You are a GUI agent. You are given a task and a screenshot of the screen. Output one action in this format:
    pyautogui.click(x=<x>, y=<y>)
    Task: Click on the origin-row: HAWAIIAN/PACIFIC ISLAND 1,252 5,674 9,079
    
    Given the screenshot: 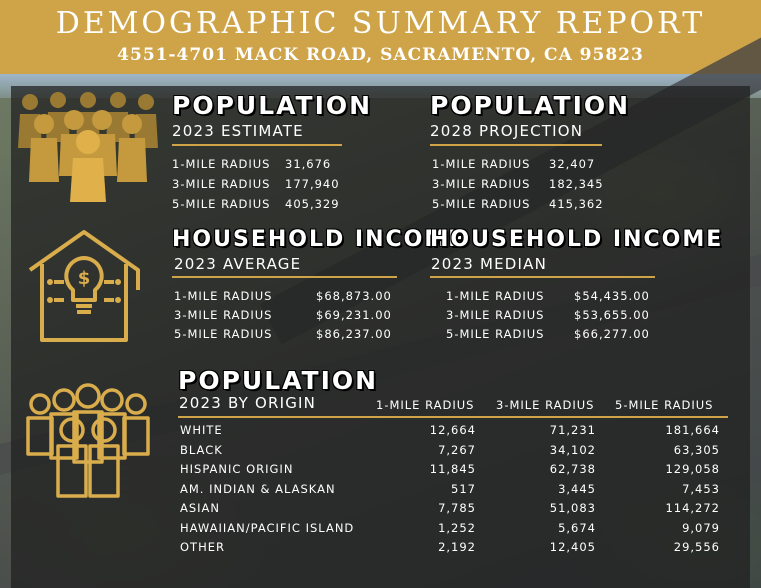 What is the action you would take?
    pyautogui.click(x=450, y=530)
    